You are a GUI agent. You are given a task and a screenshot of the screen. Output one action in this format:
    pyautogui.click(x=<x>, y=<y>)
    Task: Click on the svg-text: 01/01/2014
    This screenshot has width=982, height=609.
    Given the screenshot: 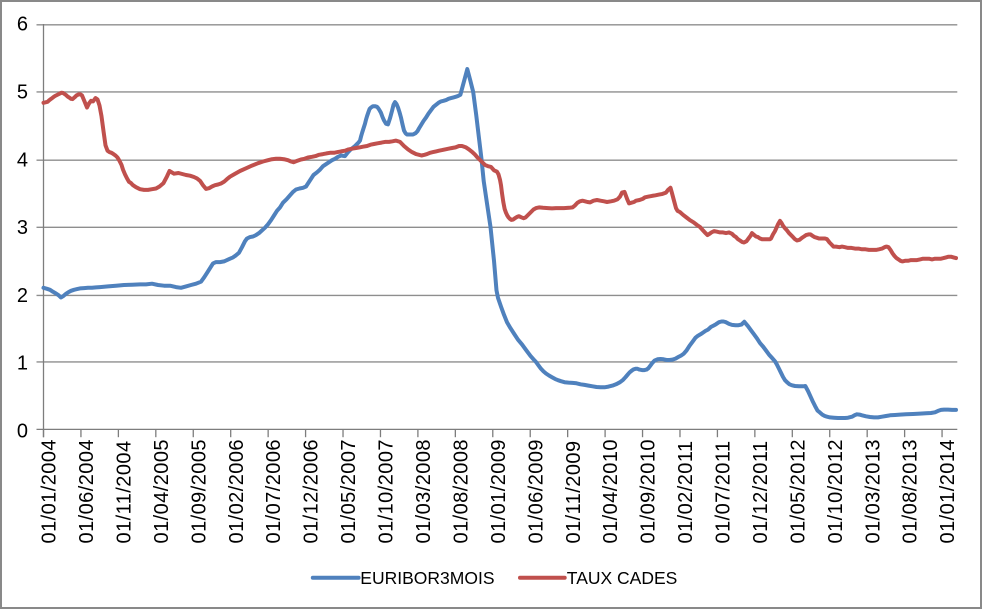 What is the action you would take?
    pyautogui.click(x=948, y=491)
    